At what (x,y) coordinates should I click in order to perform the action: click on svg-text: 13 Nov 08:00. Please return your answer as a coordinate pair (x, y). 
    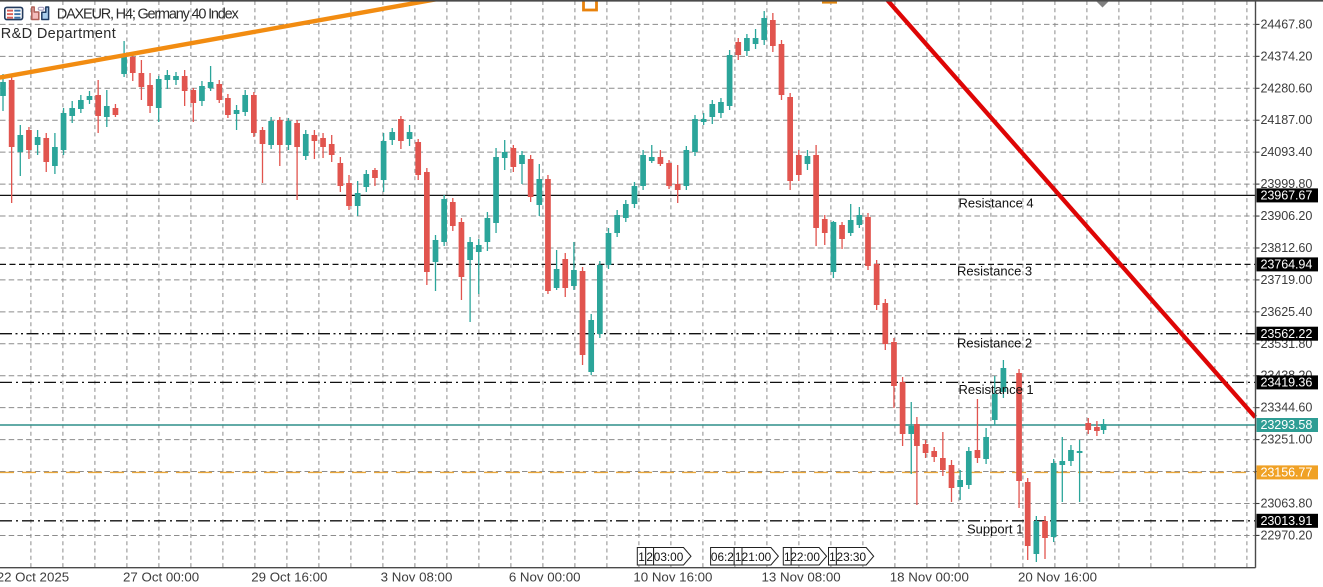
    Looking at the image, I should click on (801, 577).